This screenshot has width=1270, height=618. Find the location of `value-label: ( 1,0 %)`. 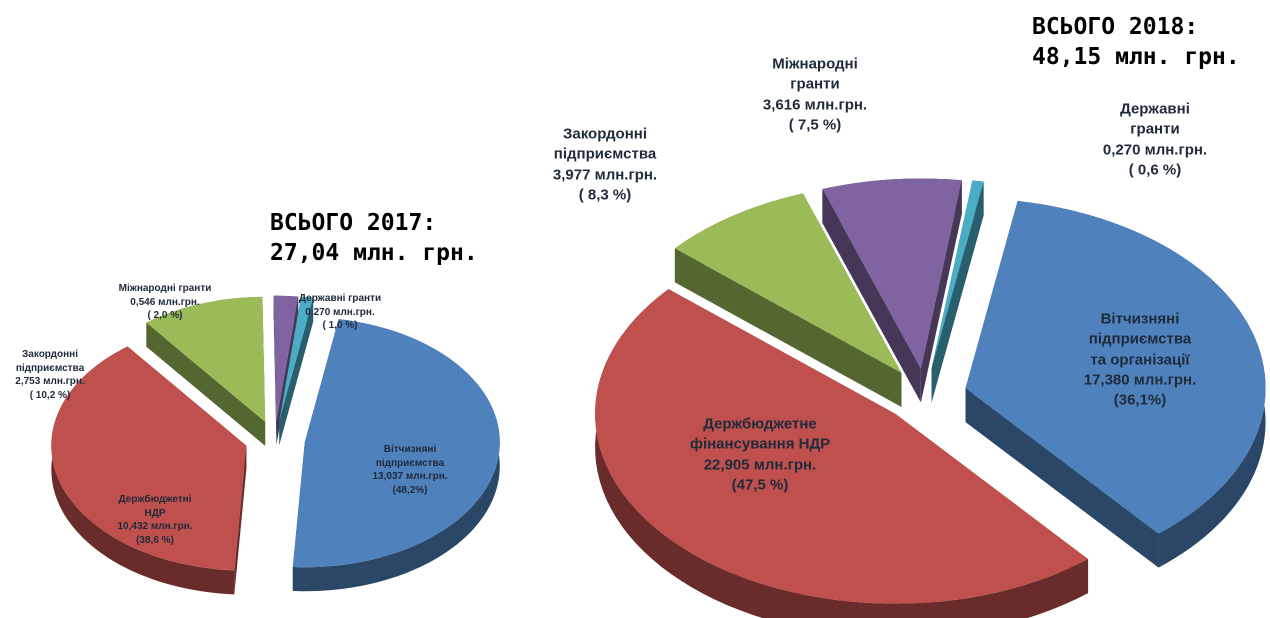

value-label: ( 1,0 %) is located at coordinates (340, 325).